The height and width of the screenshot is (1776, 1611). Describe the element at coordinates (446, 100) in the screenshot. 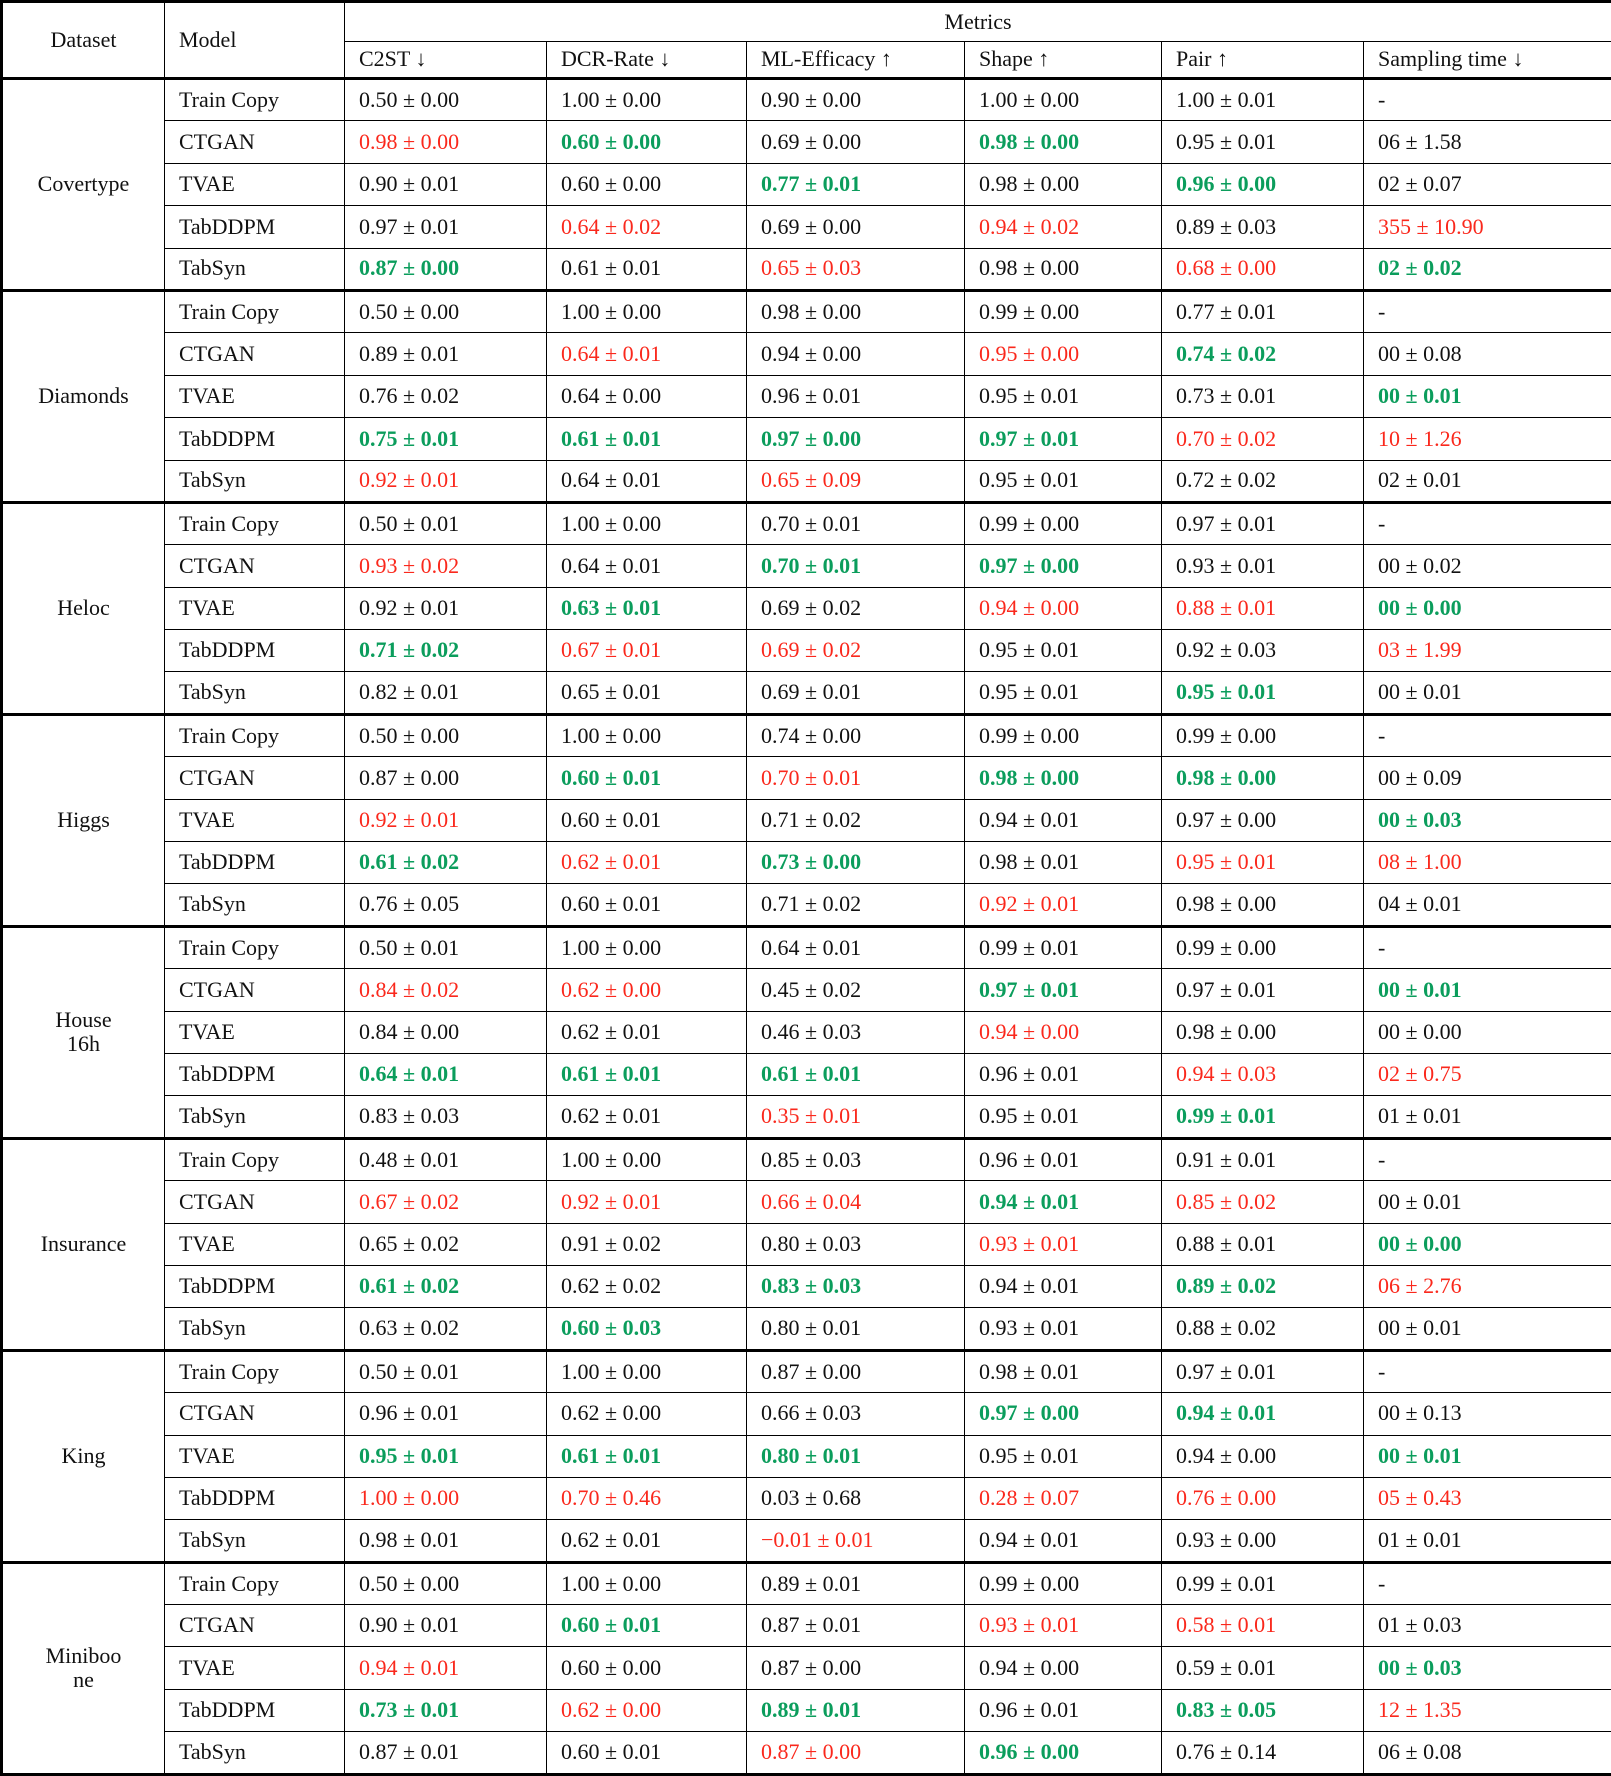

I see `metric-value: 0.50 ± 0.00` at that location.